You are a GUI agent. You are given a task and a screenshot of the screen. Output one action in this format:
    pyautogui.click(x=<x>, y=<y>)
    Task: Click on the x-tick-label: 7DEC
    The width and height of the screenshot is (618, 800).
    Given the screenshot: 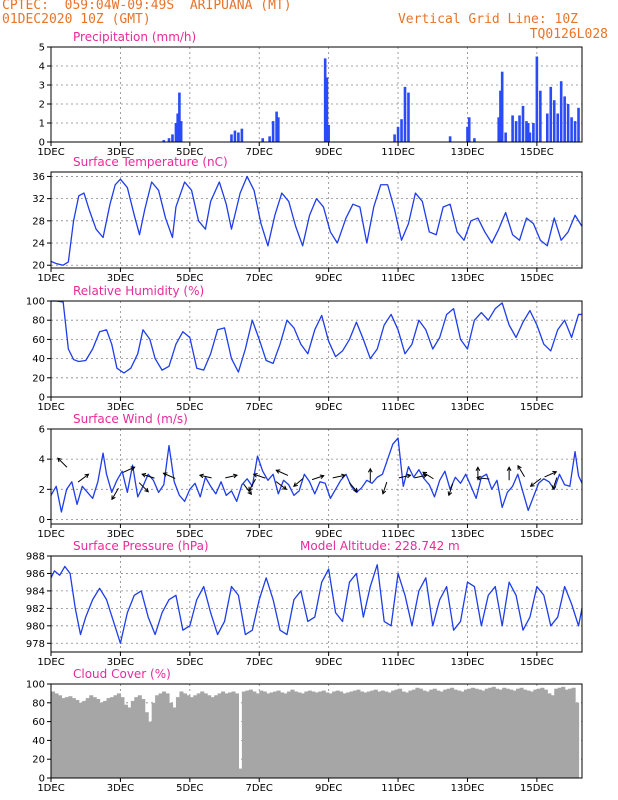 What is the action you would take?
    pyautogui.click(x=259, y=152)
    